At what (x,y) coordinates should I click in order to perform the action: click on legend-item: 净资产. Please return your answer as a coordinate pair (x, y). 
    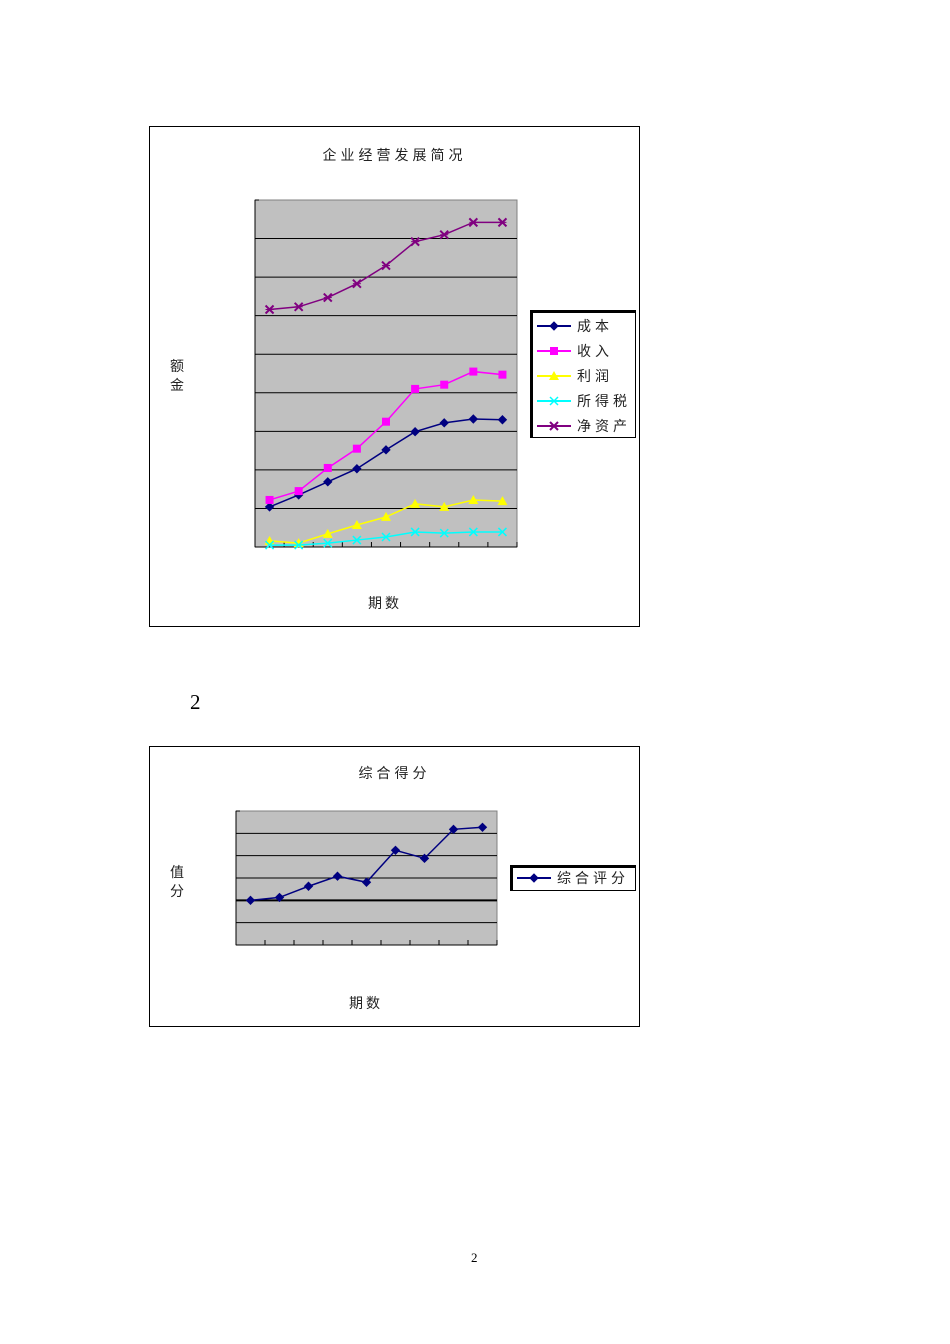
    Looking at the image, I should click on (581, 426).